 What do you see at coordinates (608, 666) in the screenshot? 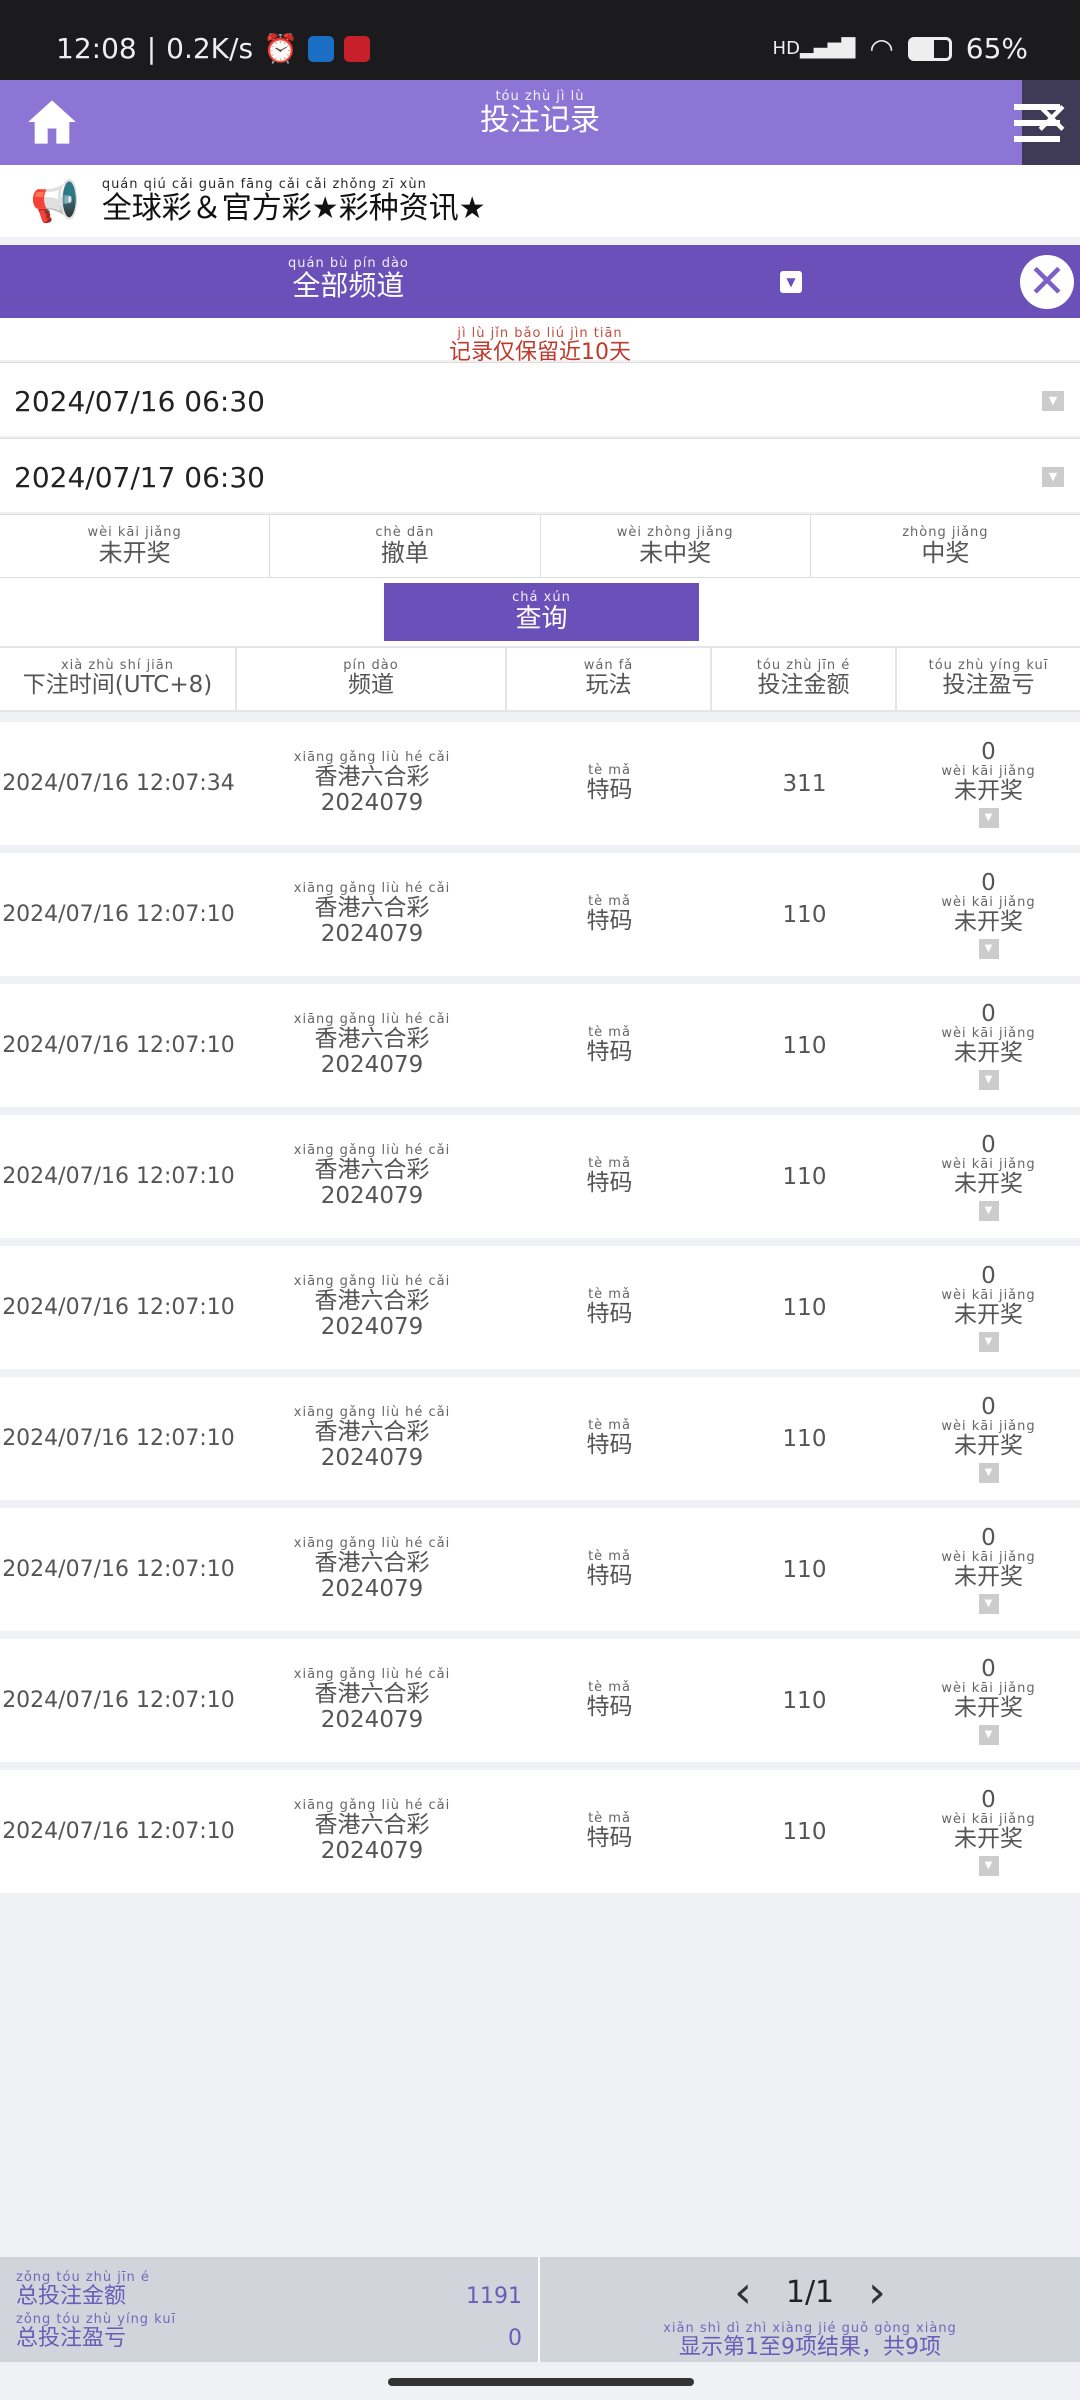
I see `pinyin-annotation: wán fǎ` at bounding box center [608, 666].